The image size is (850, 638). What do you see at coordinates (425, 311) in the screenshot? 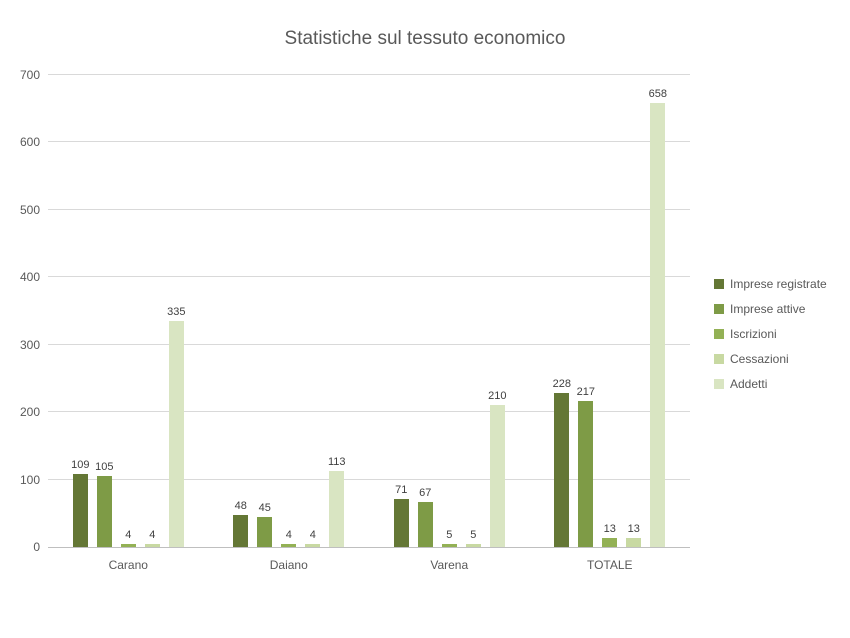
I see `bar-imprese-attive-varena: 67` at bounding box center [425, 311].